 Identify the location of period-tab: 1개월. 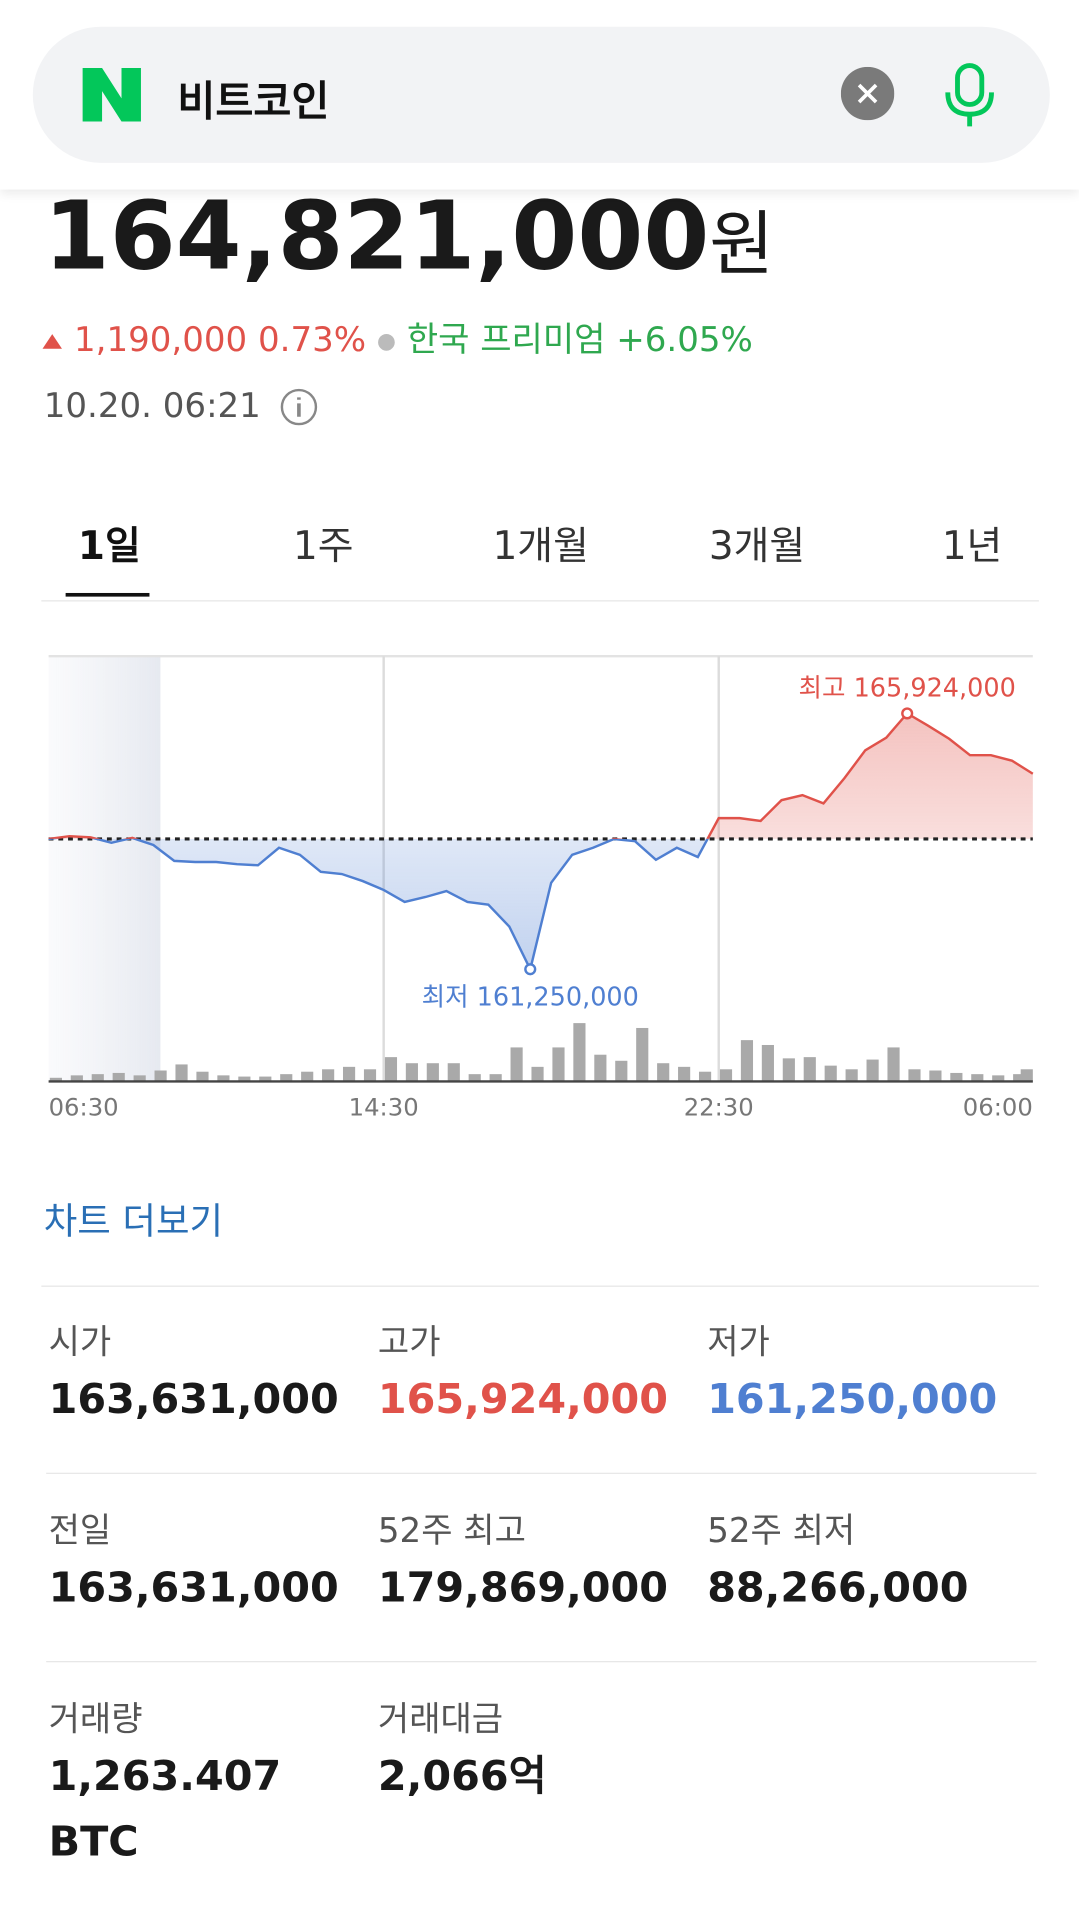
(540, 545).